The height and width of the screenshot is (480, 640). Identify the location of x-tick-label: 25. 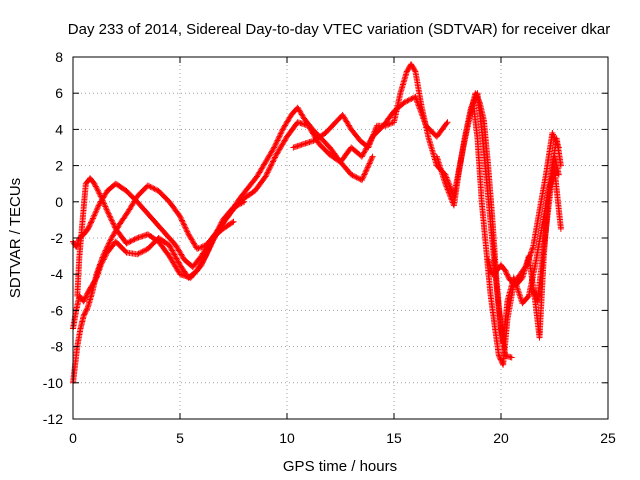
(608, 438).